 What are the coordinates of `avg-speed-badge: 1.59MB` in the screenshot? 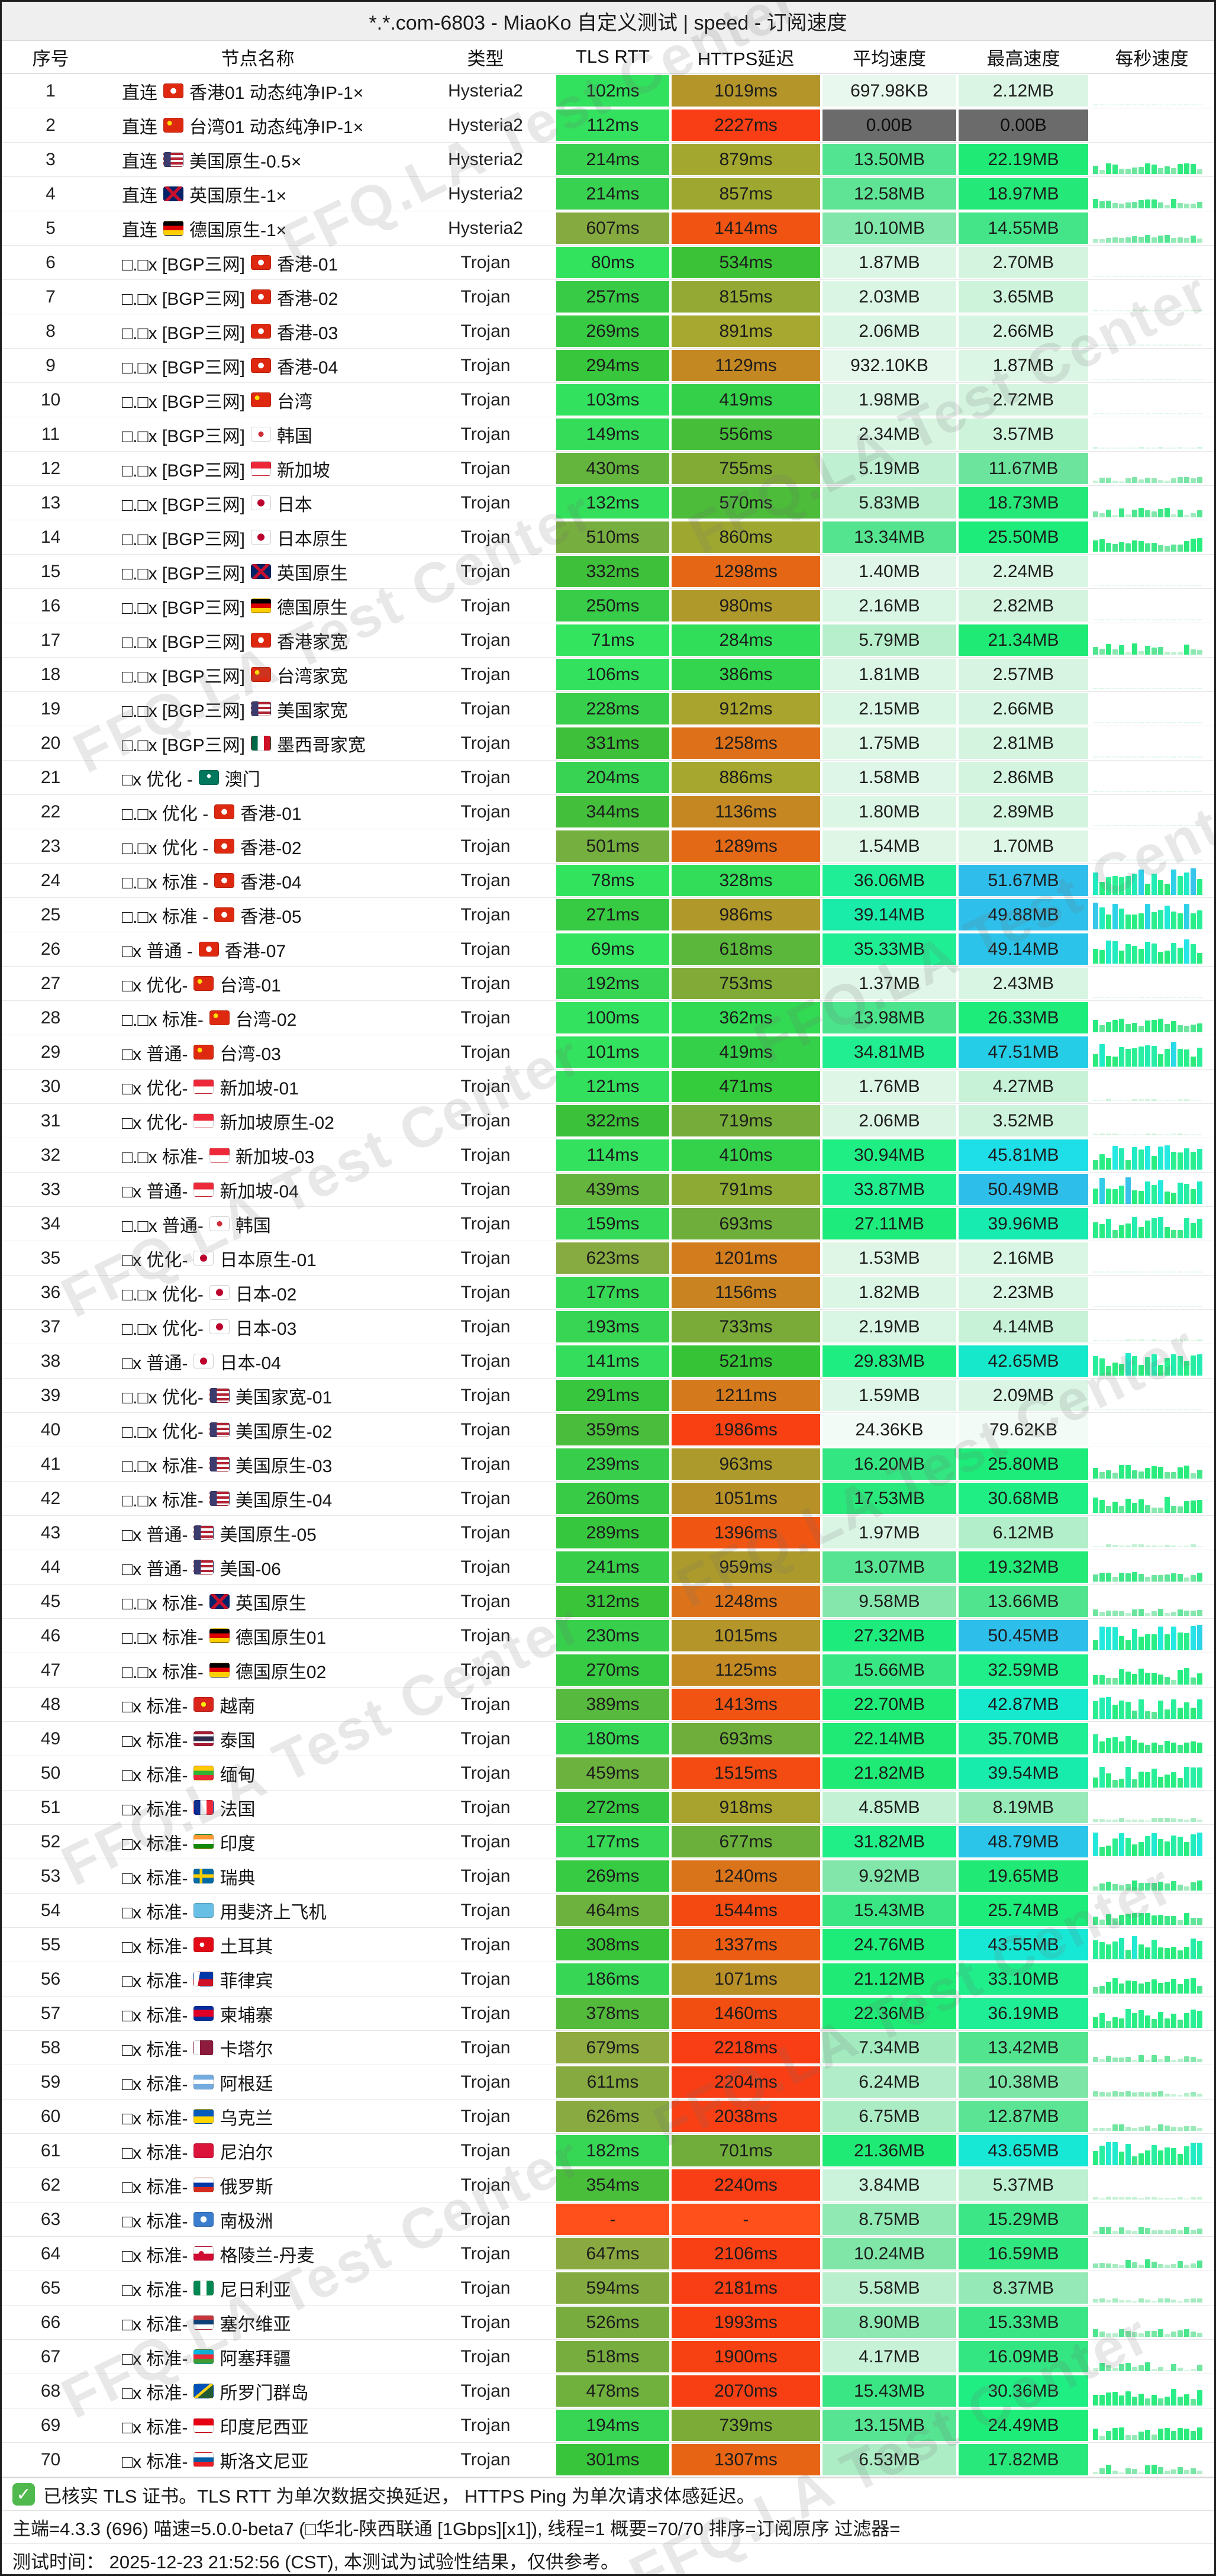 It's located at (889, 1396).